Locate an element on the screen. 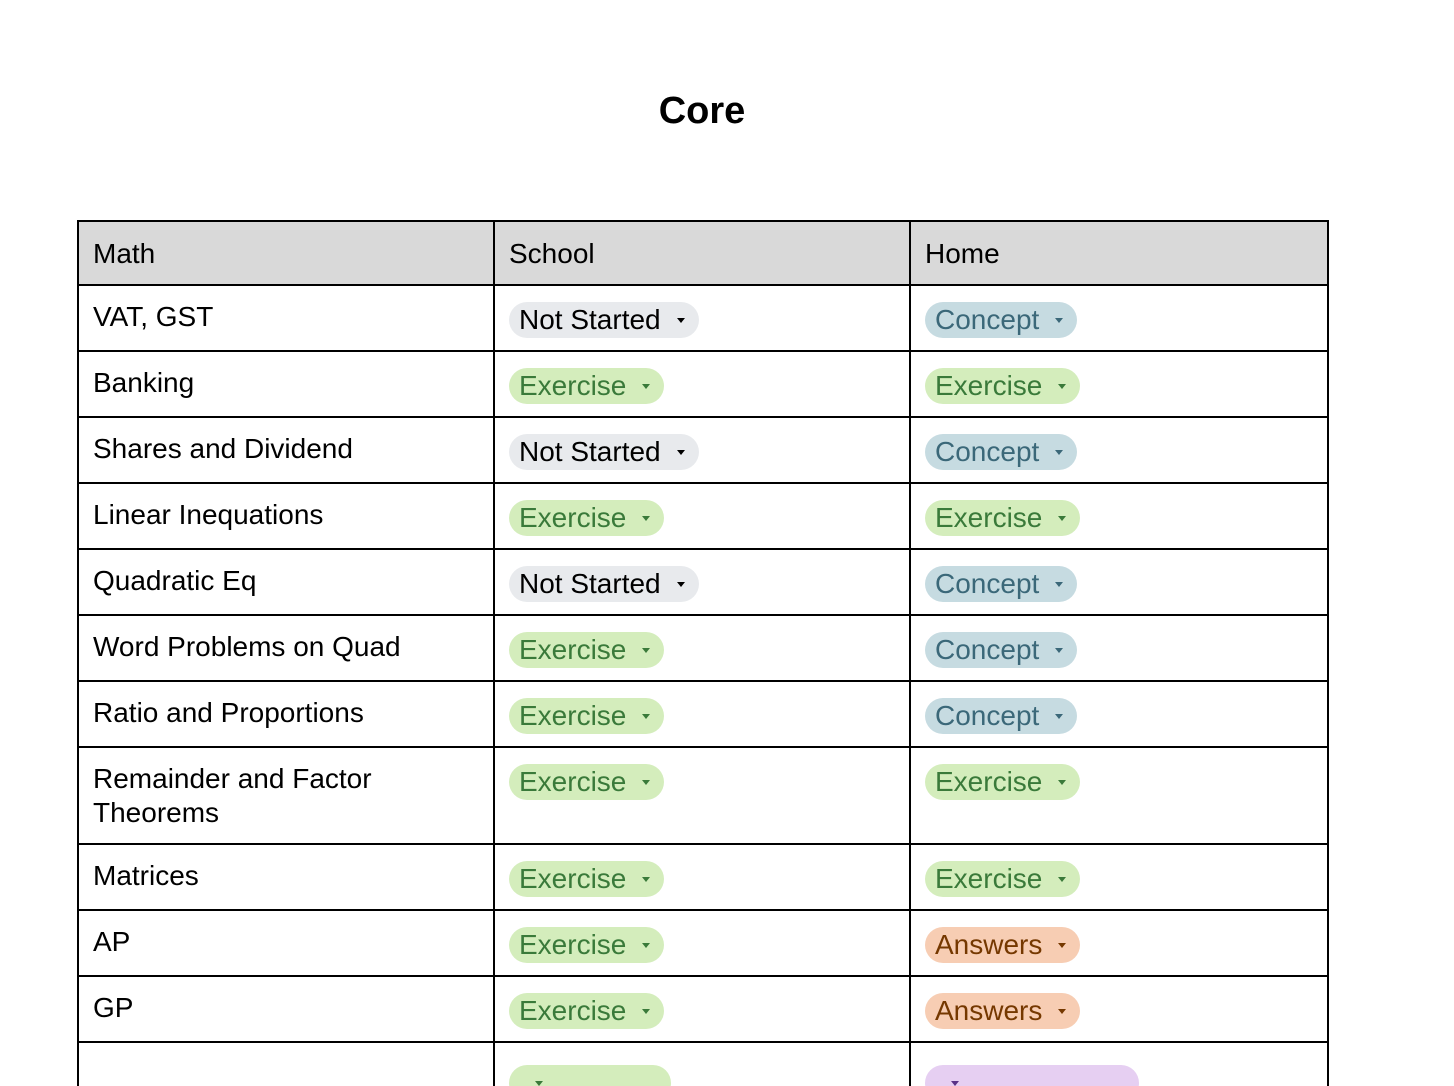  home-status-dropdown is located at coordinates (1032, 1075).